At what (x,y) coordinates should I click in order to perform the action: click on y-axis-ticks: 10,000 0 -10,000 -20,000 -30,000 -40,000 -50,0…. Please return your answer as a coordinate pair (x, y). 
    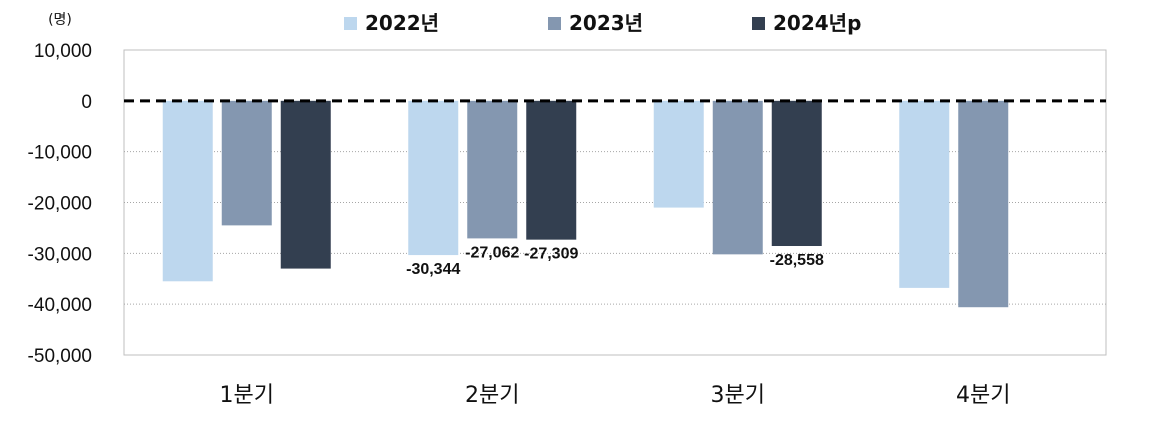
    Looking at the image, I should click on (60, 204).